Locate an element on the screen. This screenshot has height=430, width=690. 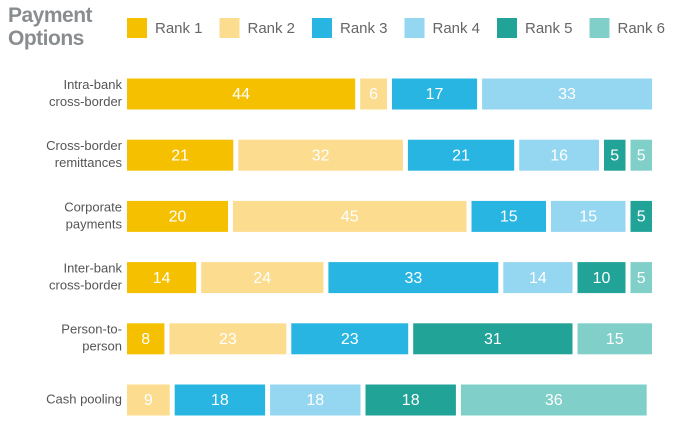
value-label: 24 is located at coordinates (262, 278).